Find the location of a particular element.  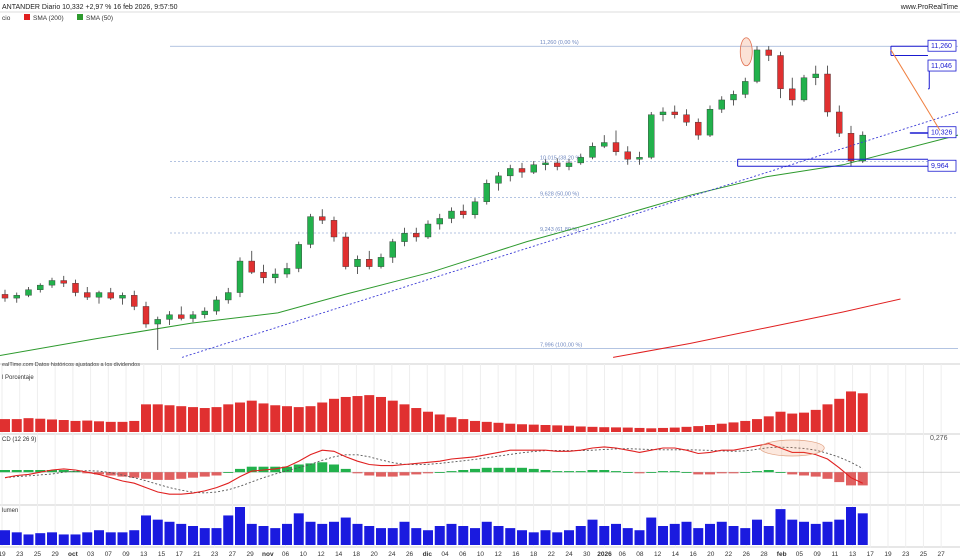

volume-bars is located at coordinates (434, 526).